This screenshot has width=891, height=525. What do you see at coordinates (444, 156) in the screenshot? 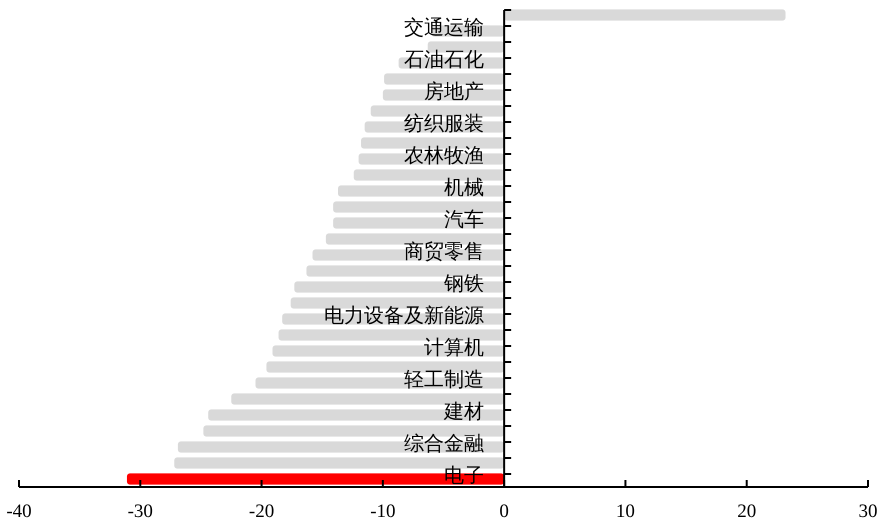
I see `y-tick-label: 农林牧渔` at bounding box center [444, 156].